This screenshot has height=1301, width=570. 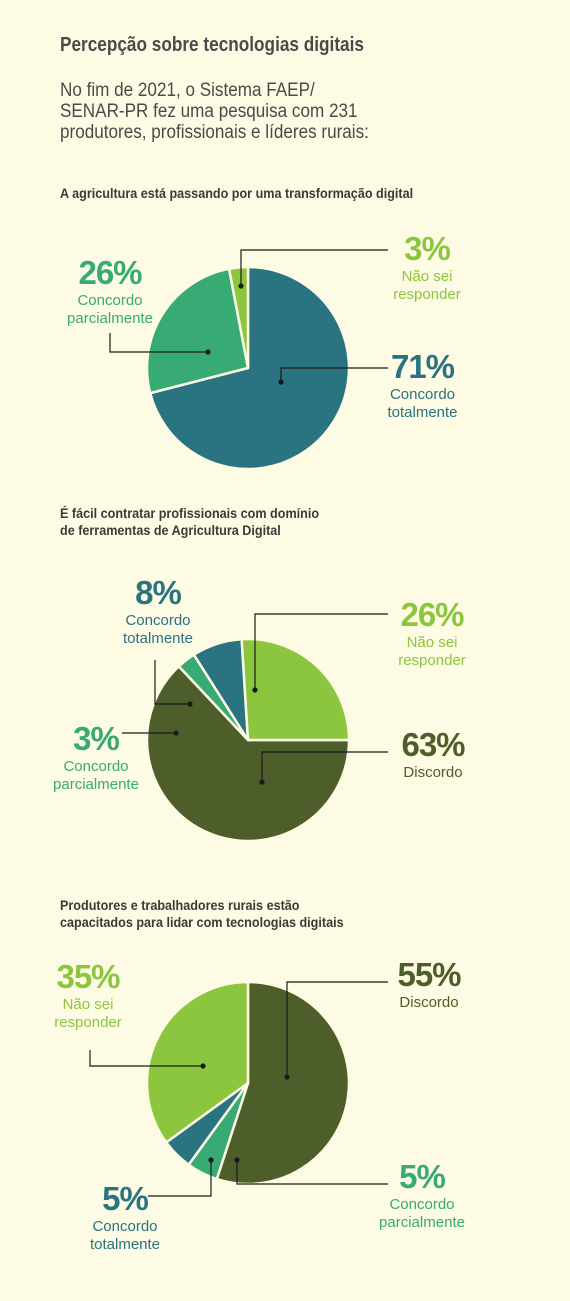 I want to click on chart-2-slice-discordo, so click(x=248, y=754).